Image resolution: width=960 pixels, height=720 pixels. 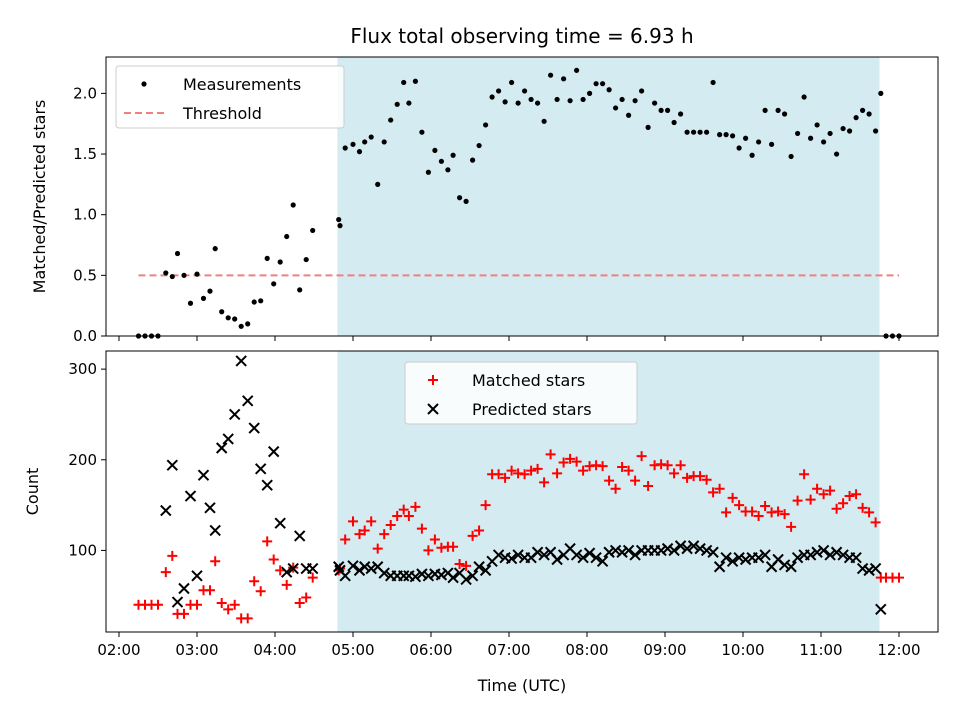 I want to click on x-tick-label: 03:00, so click(x=196, y=650).